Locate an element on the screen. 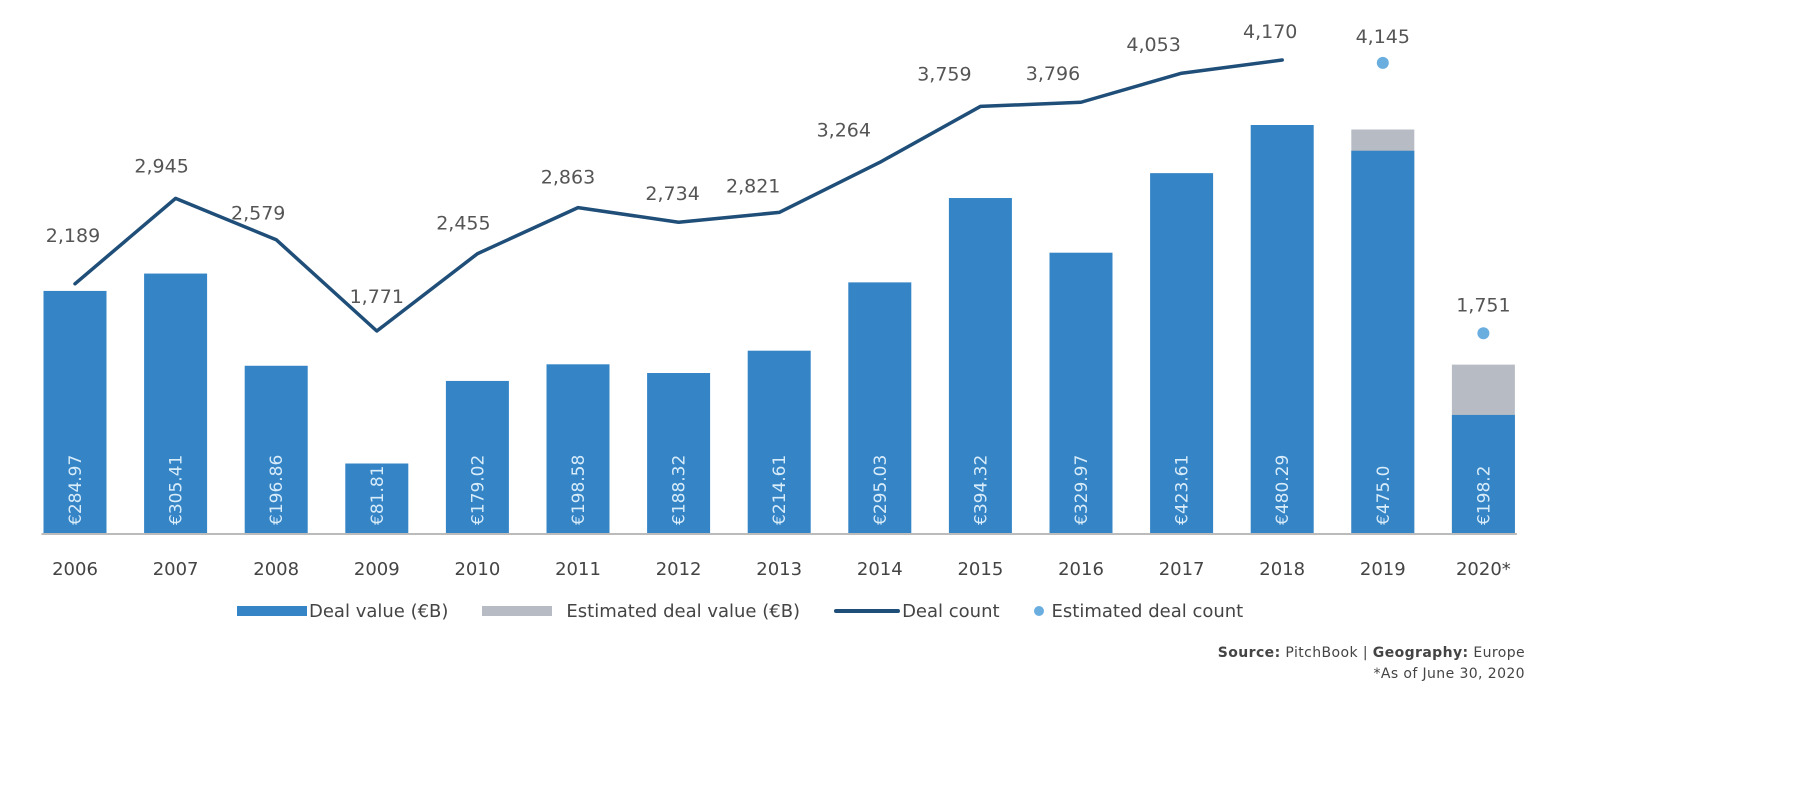  legend-item-estimated-deal-count: Estimated deal count is located at coordinates (1138, 611).